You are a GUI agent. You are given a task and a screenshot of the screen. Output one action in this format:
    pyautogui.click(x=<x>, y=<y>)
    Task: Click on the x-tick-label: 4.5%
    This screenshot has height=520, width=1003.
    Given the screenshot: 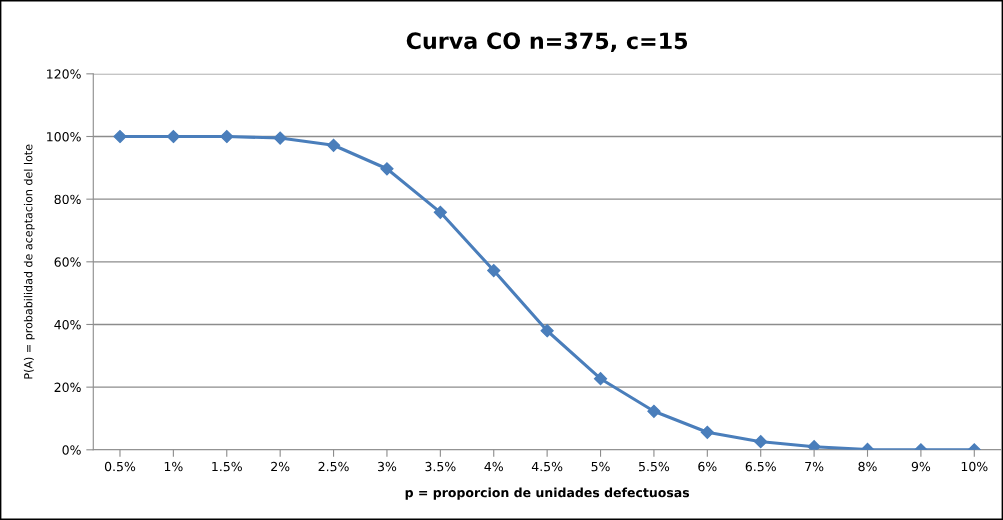 What is the action you would take?
    pyautogui.click(x=547, y=466)
    